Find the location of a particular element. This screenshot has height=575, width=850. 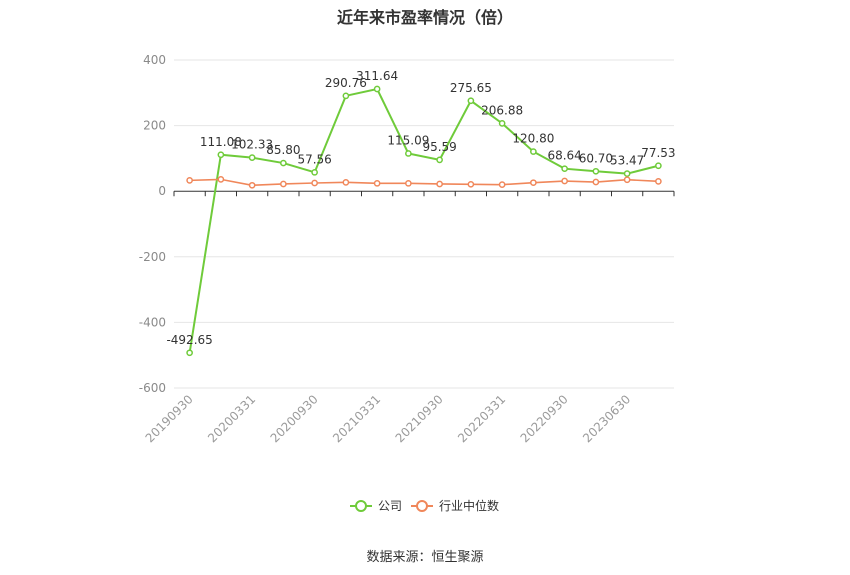

data-label: 120.80 is located at coordinates (533, 139).